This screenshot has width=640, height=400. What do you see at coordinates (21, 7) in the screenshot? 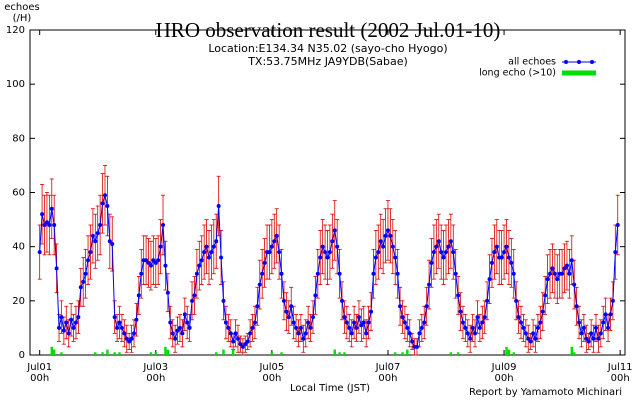
I see `y-axis-label: echoes` at bounding box center [21, 7].